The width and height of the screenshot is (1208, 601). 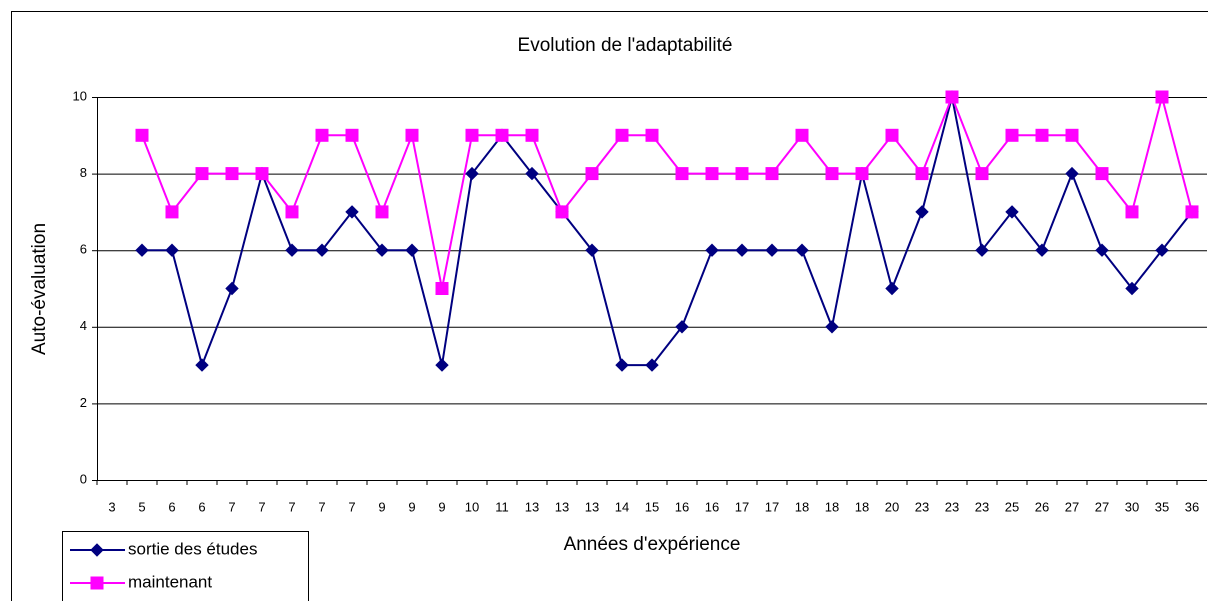 I want to click on x-tick-label: 10, so click(x=472, y=506).